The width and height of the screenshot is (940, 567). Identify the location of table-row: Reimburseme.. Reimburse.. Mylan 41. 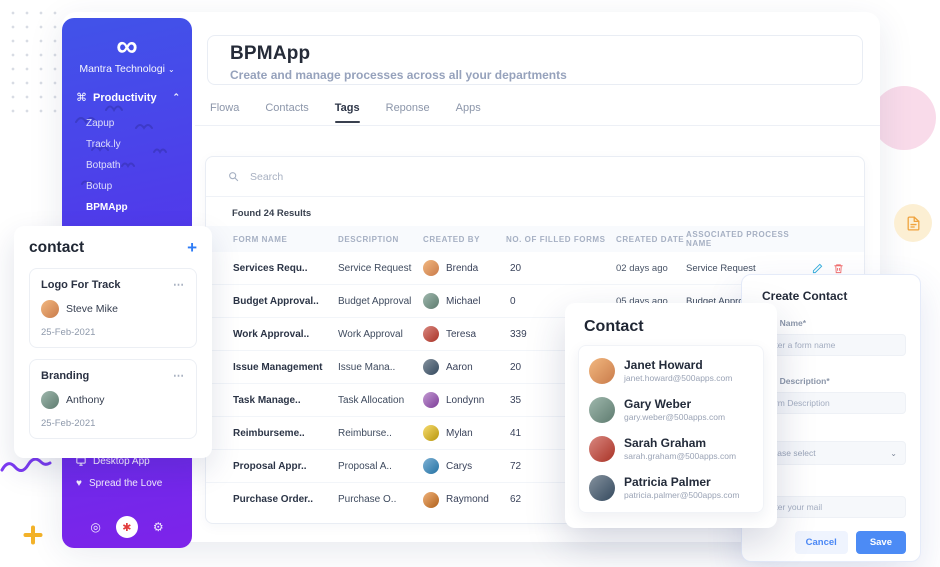
(535, 433).